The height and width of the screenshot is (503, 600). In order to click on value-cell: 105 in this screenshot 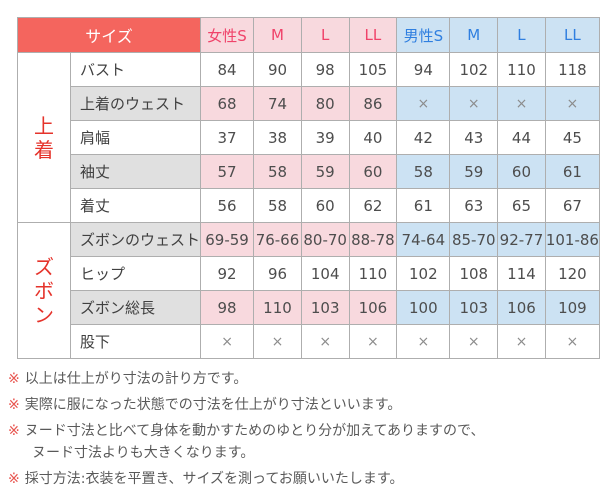, I will do `click(373, 69)`.